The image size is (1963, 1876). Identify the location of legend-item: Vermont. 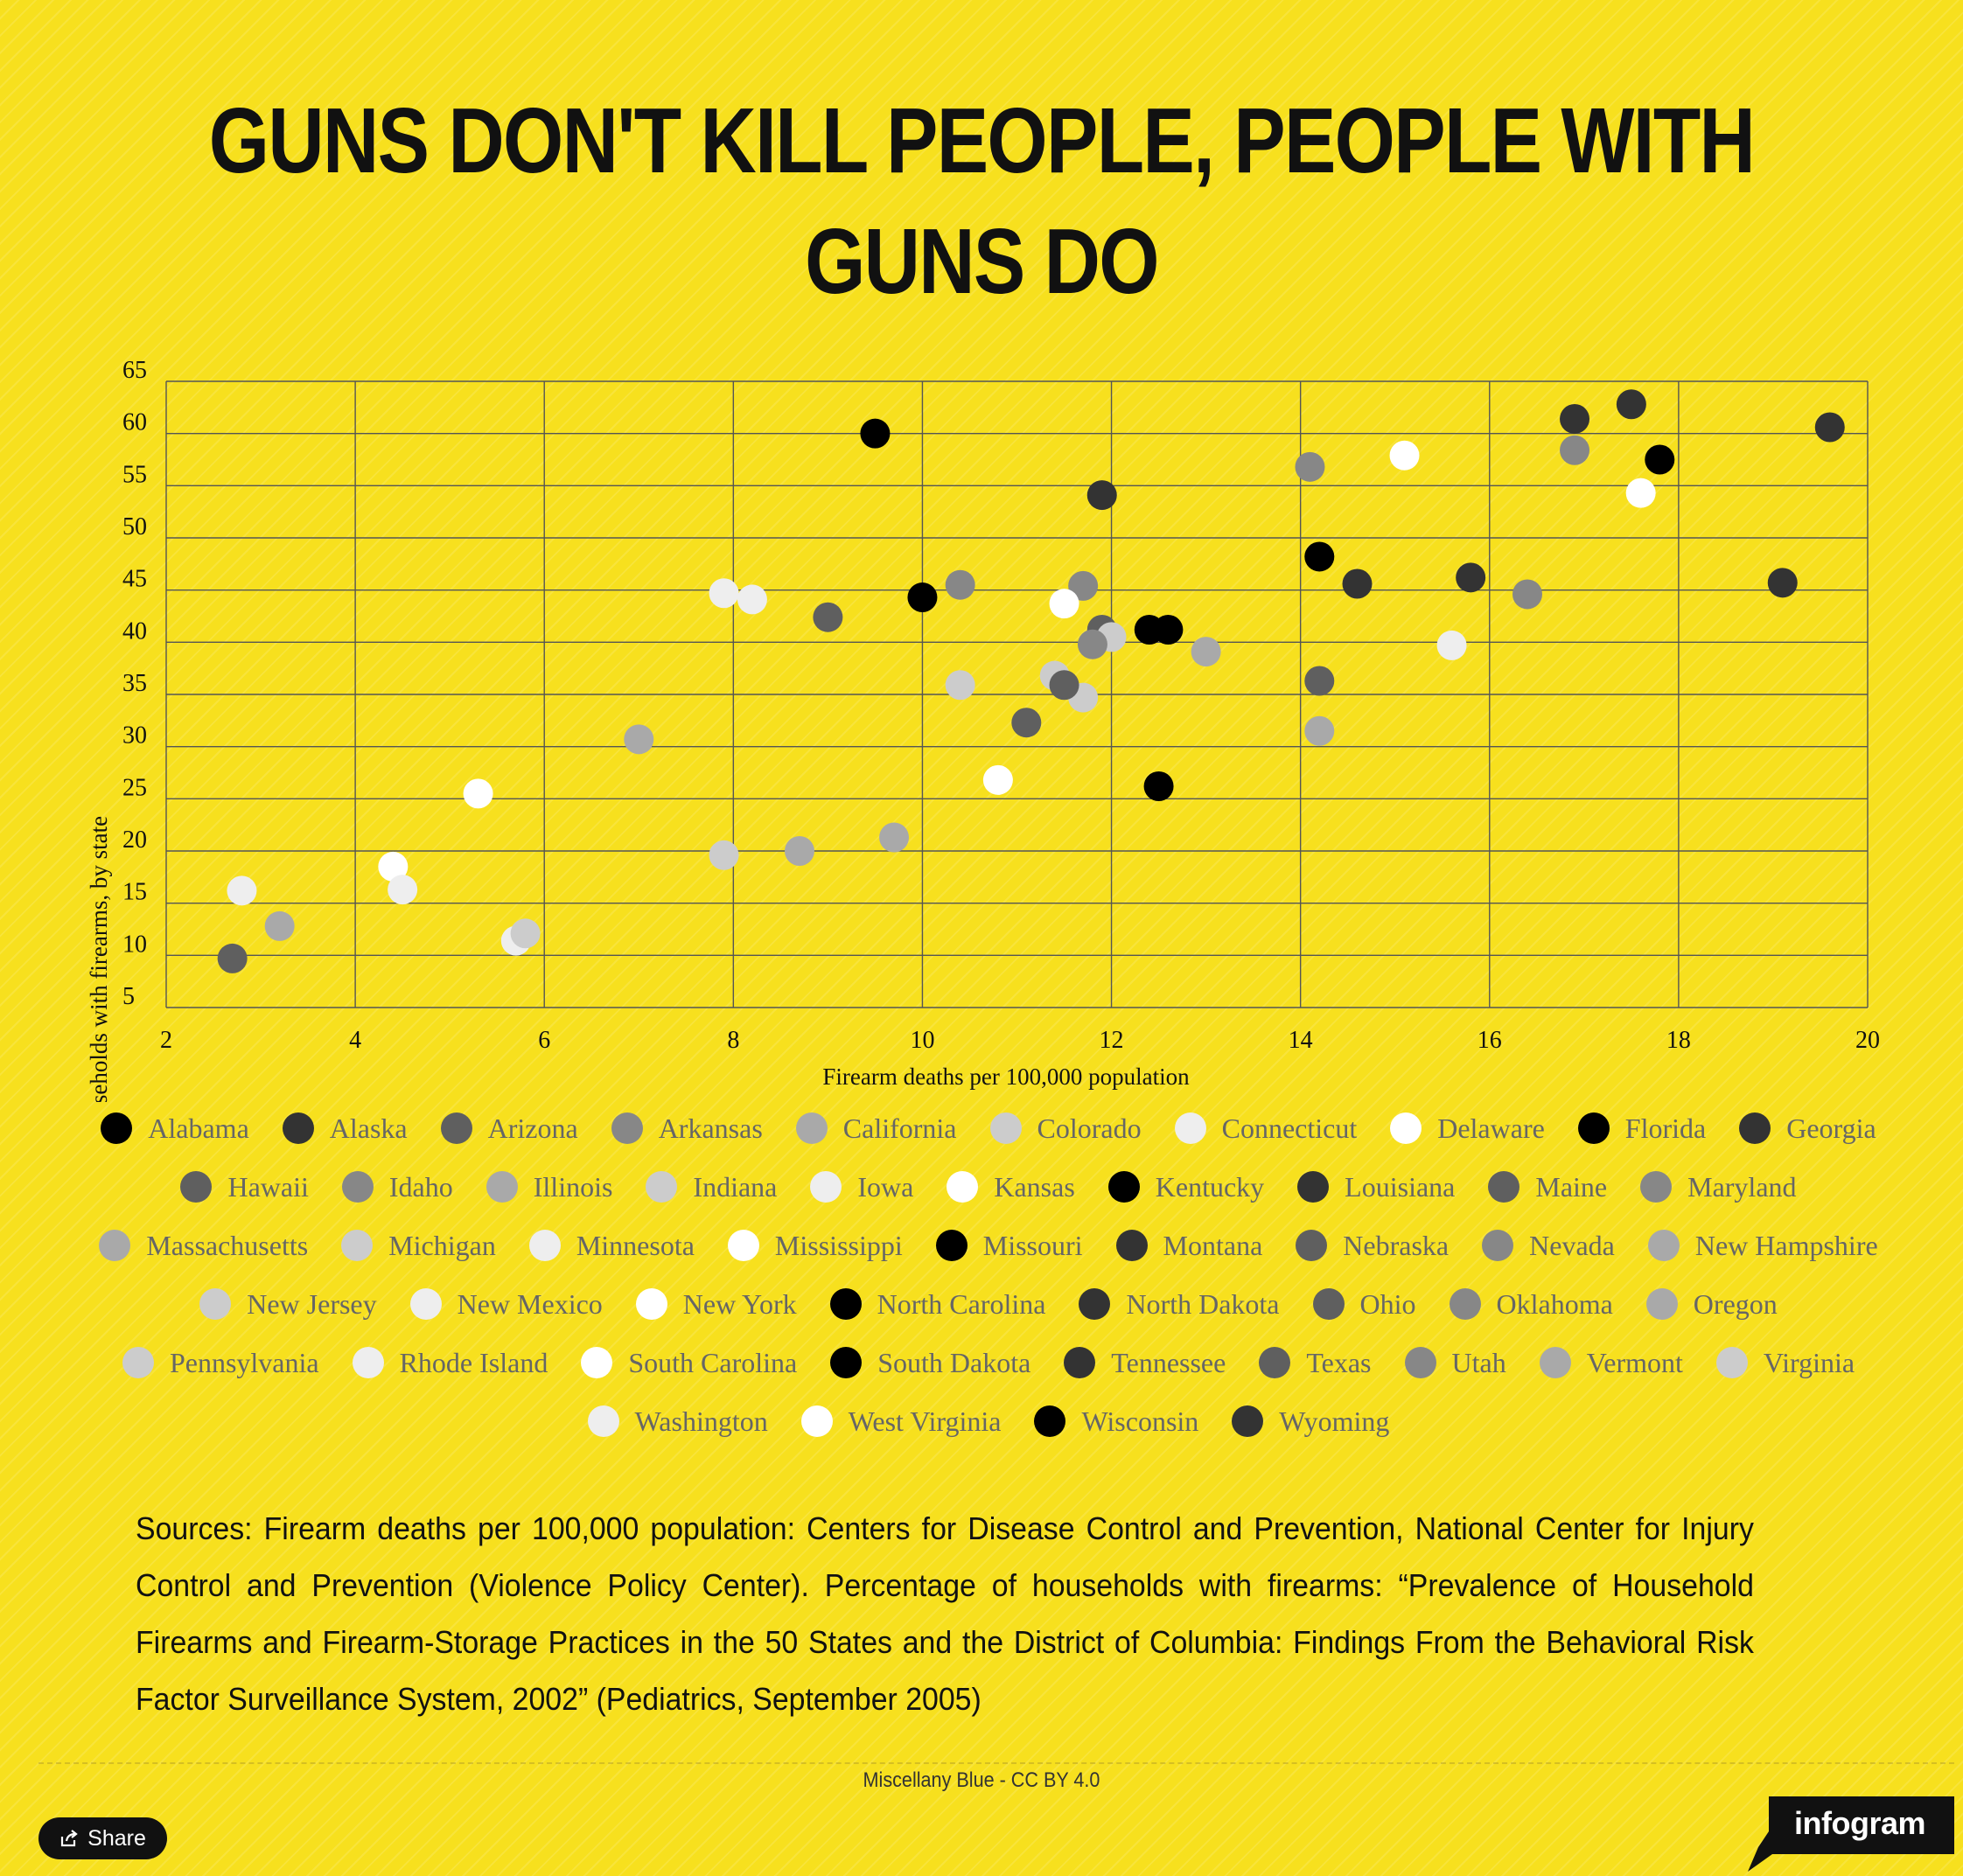
(1611, 1362).